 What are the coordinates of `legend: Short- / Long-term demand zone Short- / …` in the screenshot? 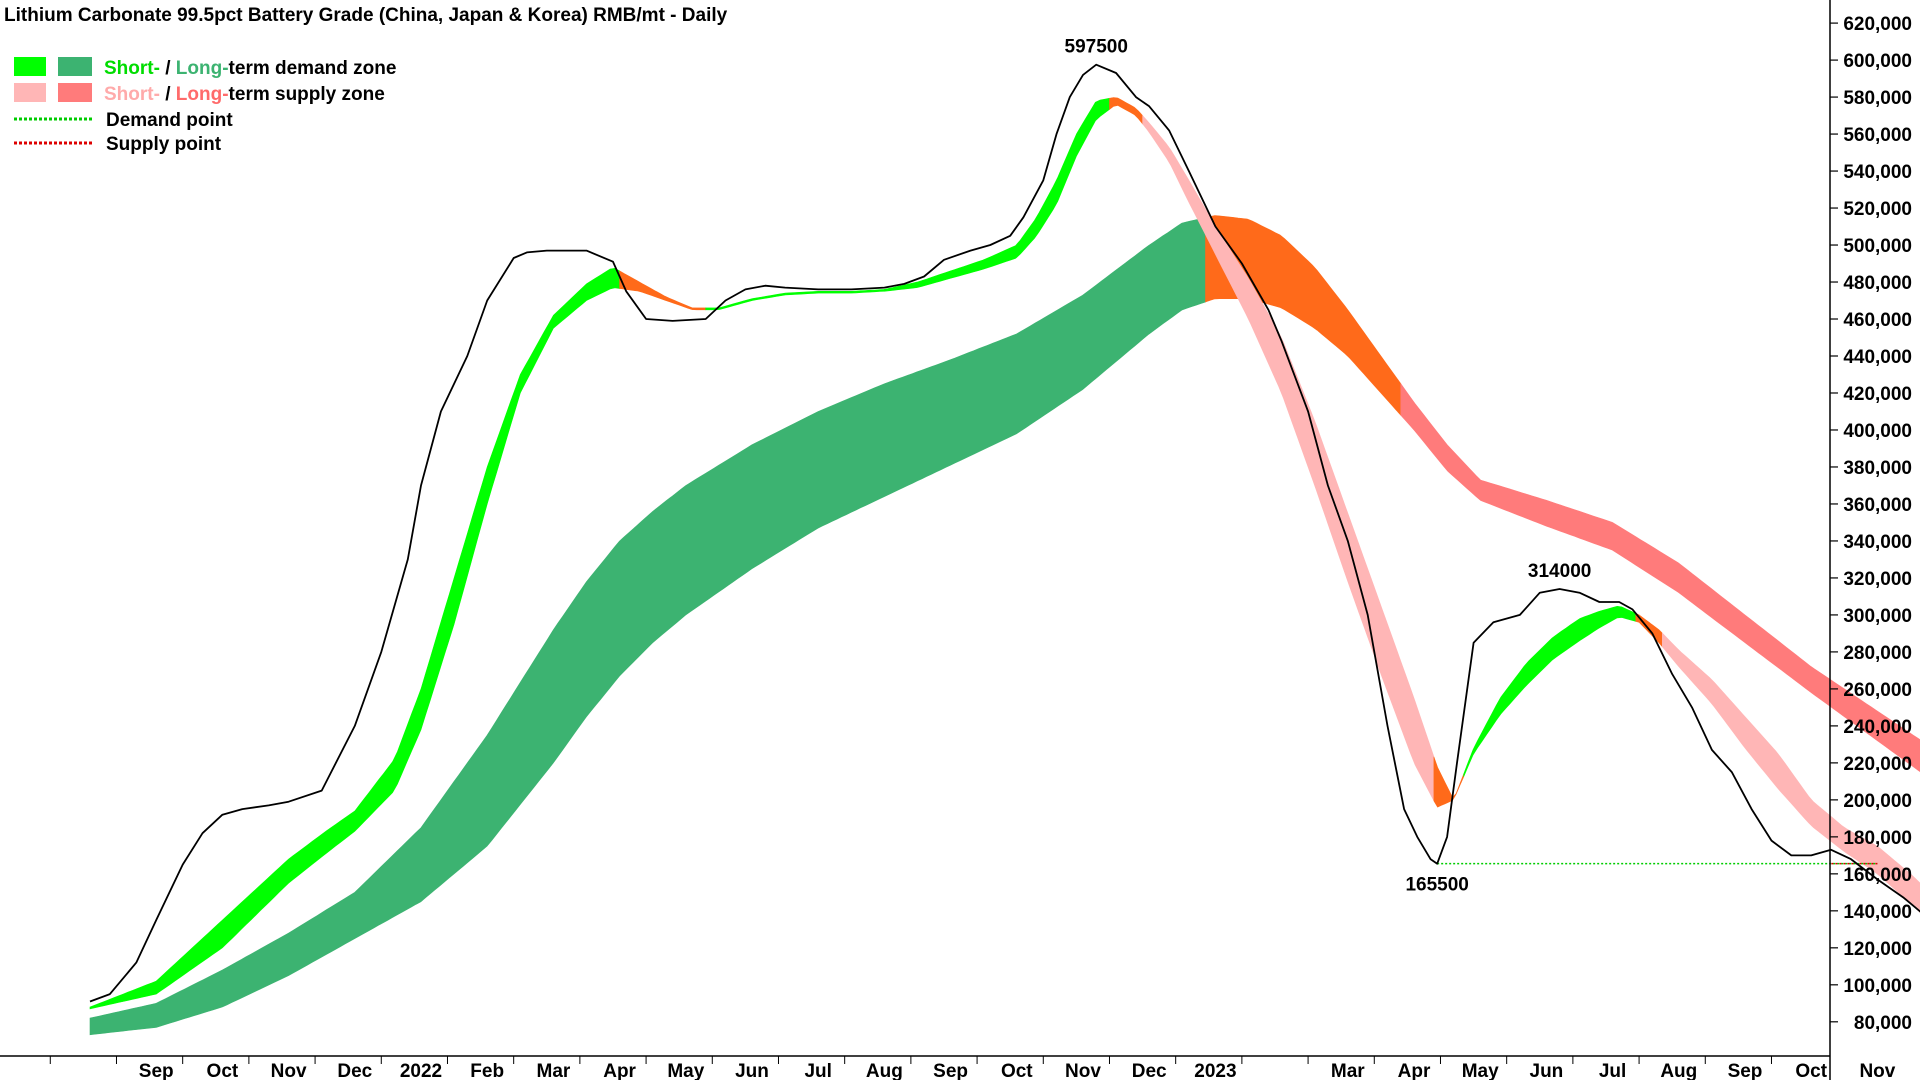 It's located at (205, 106).